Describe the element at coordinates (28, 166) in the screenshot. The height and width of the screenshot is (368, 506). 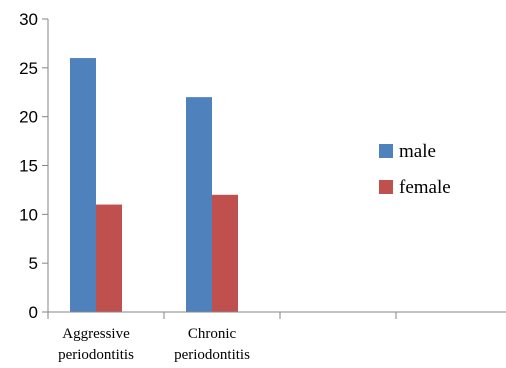
I see `y-tick-label: 15` at that location.